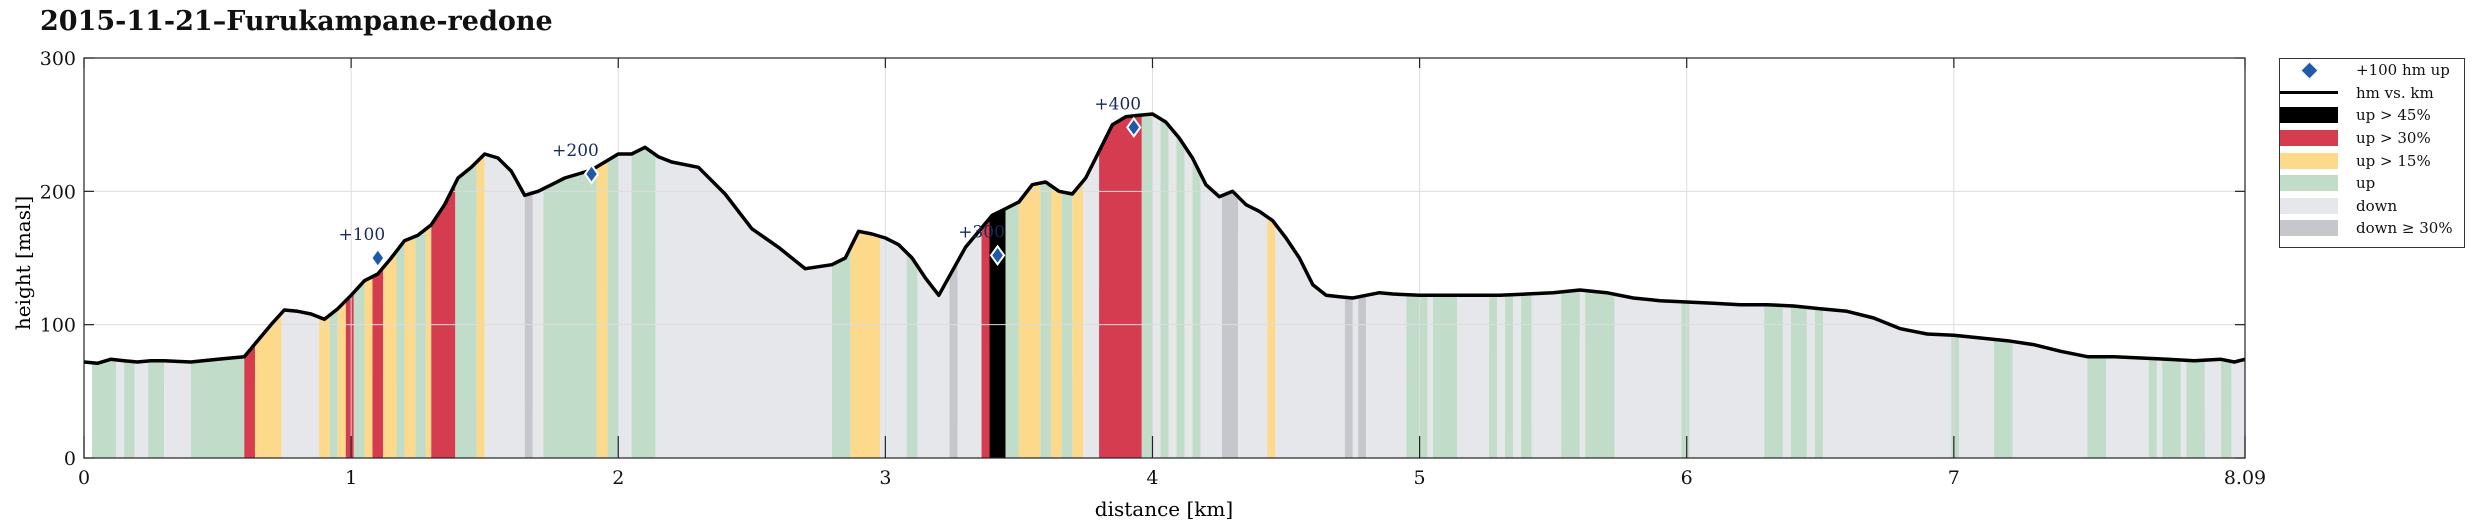  What do you see at coordinates (1954, 478) in the screenshot?
I see `x-tick-label: 7` at bounding box center [1954, 478].